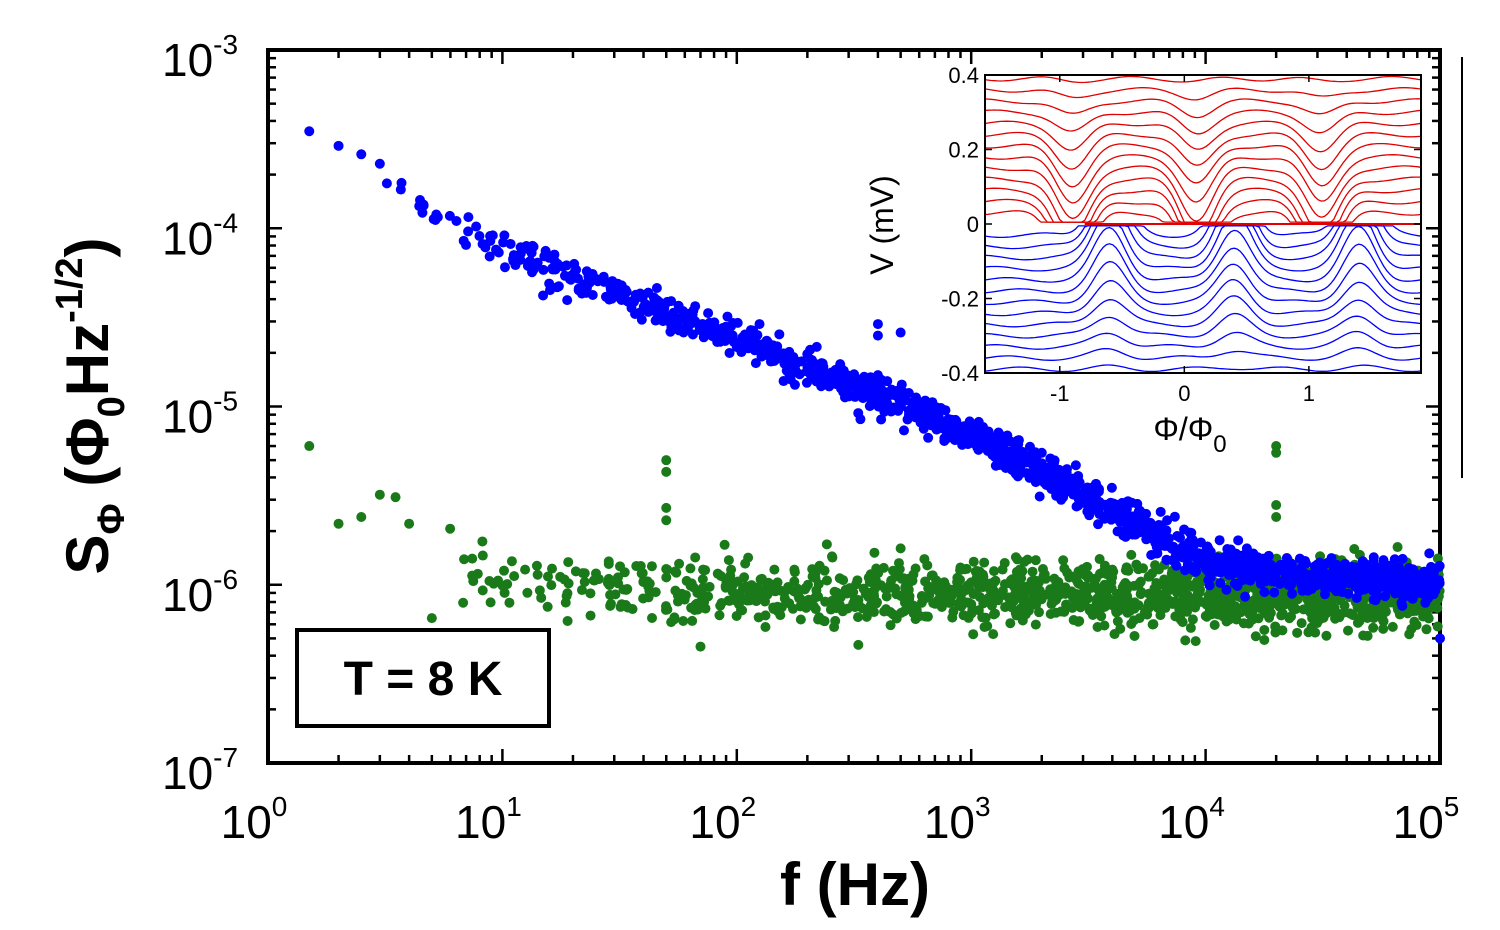 This screenshot has height=930, width=1500. What do you see at coordinates (1184, 393) in the screenshot?
I see `inset-x-tick-label: 0` at bounding box center [1184, 393].